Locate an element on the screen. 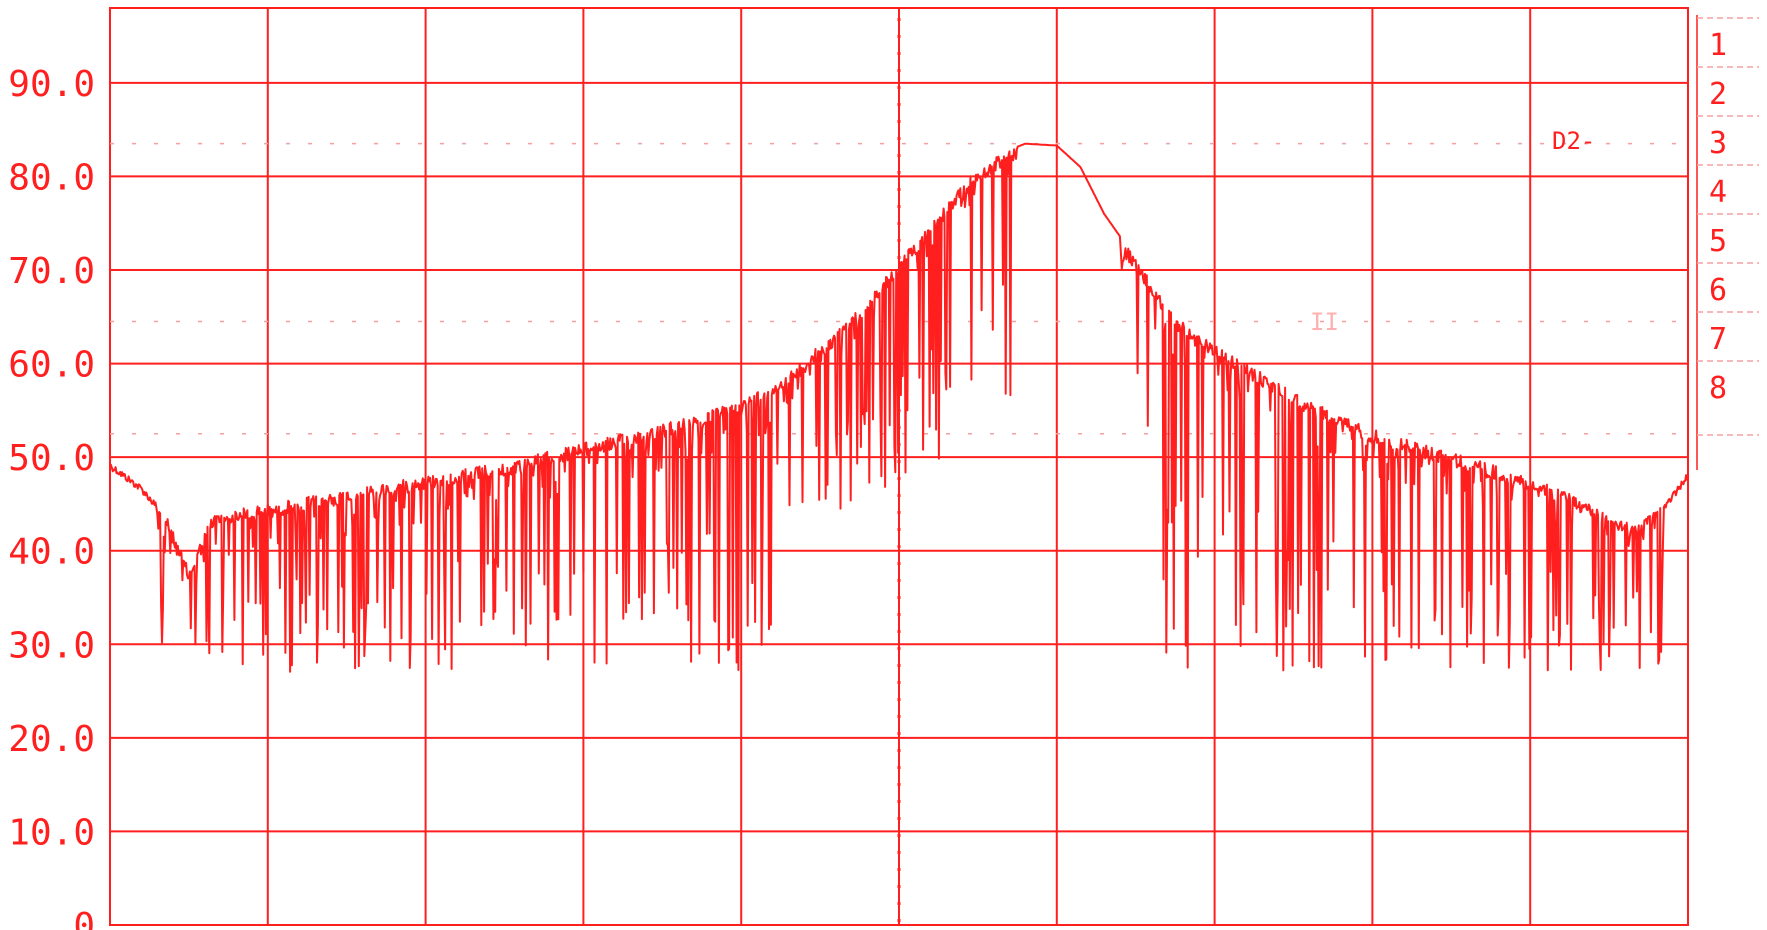 The width and height of the screenshot is (1767, 930). side-panel-label: 5 is located at coordinates (1718, 241).